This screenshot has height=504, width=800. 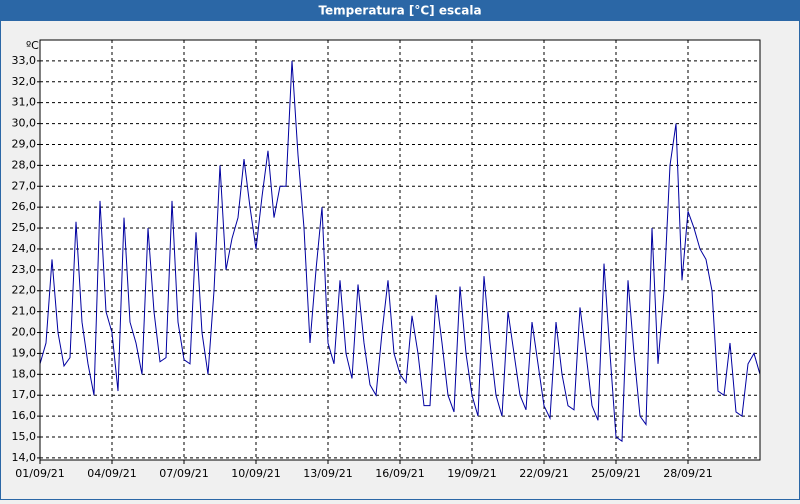 What do you see at coordinates (24, 415) in the screenshot?
I see `y-tick-label: 16,0` at bounding box center [24, 415].